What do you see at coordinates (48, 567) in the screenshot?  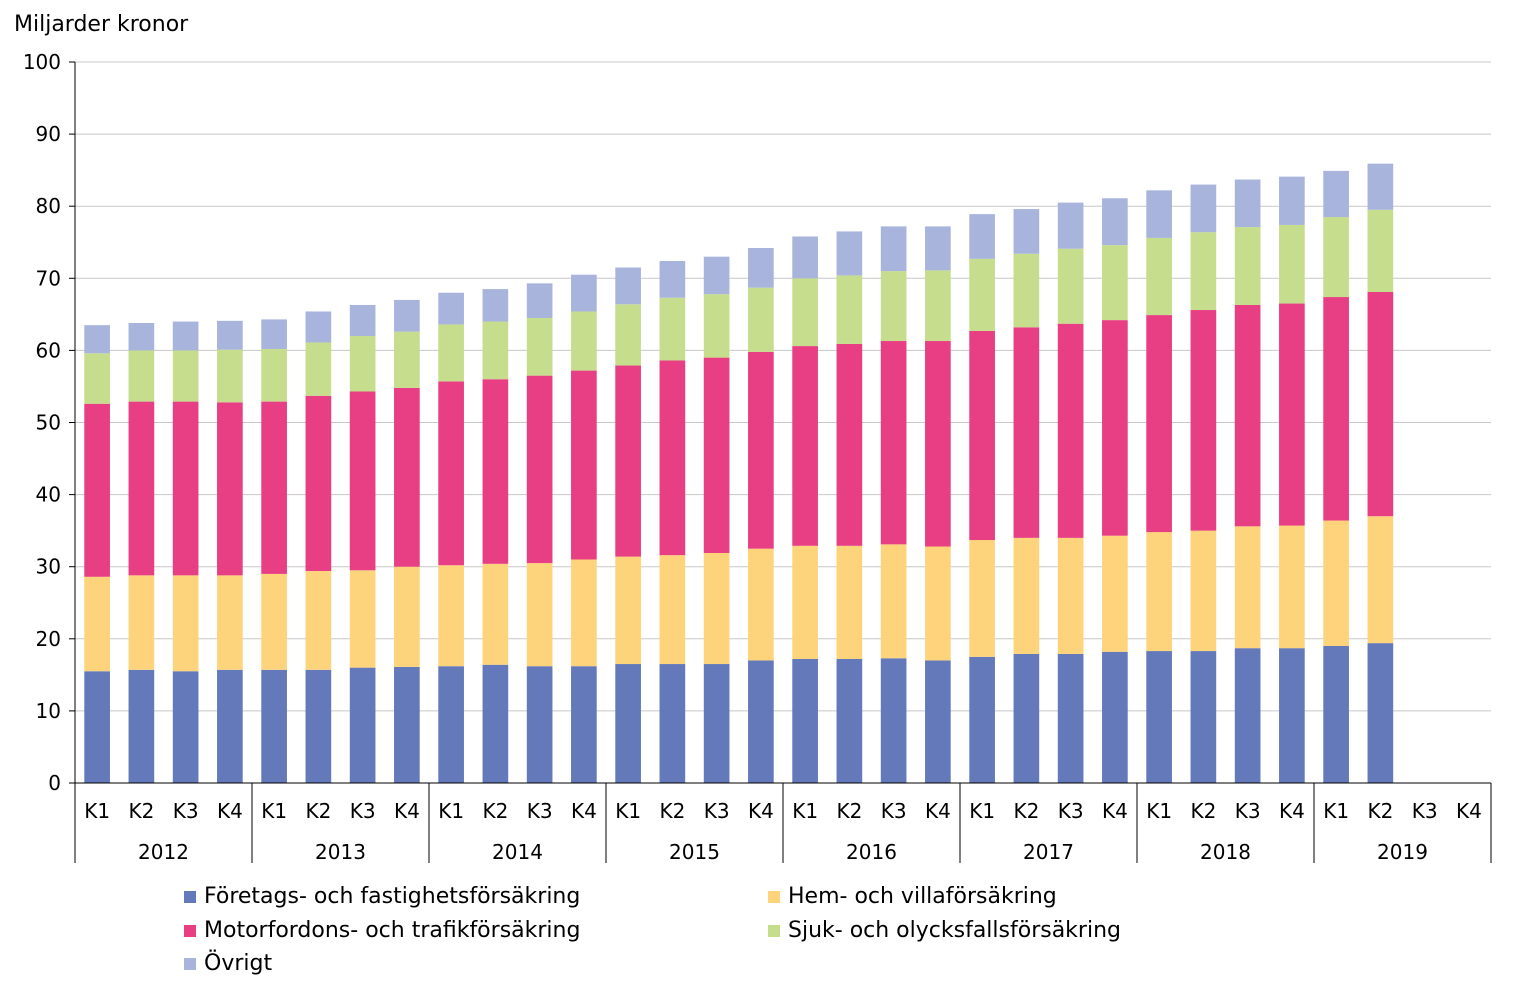 I see `y-tick-label: 30` at bounding box center [48, 567].